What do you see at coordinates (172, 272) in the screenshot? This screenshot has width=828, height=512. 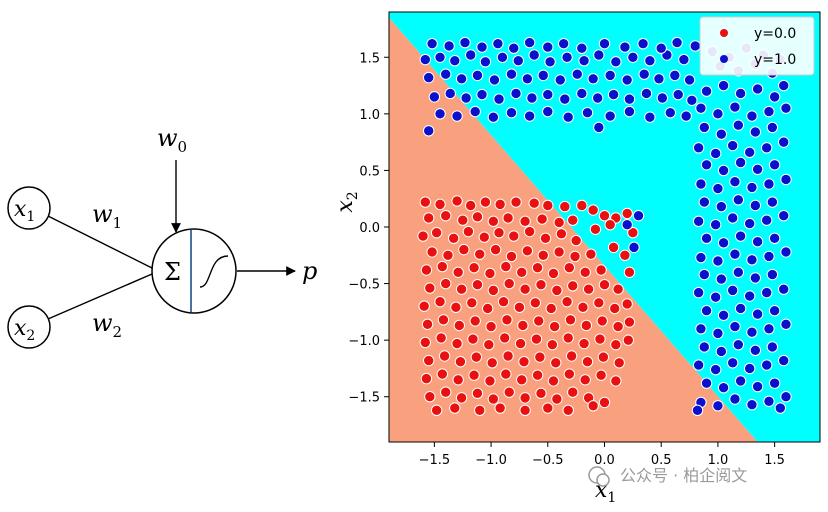 I see `sum-symbol: Σ` at bounding box center [172, 272].